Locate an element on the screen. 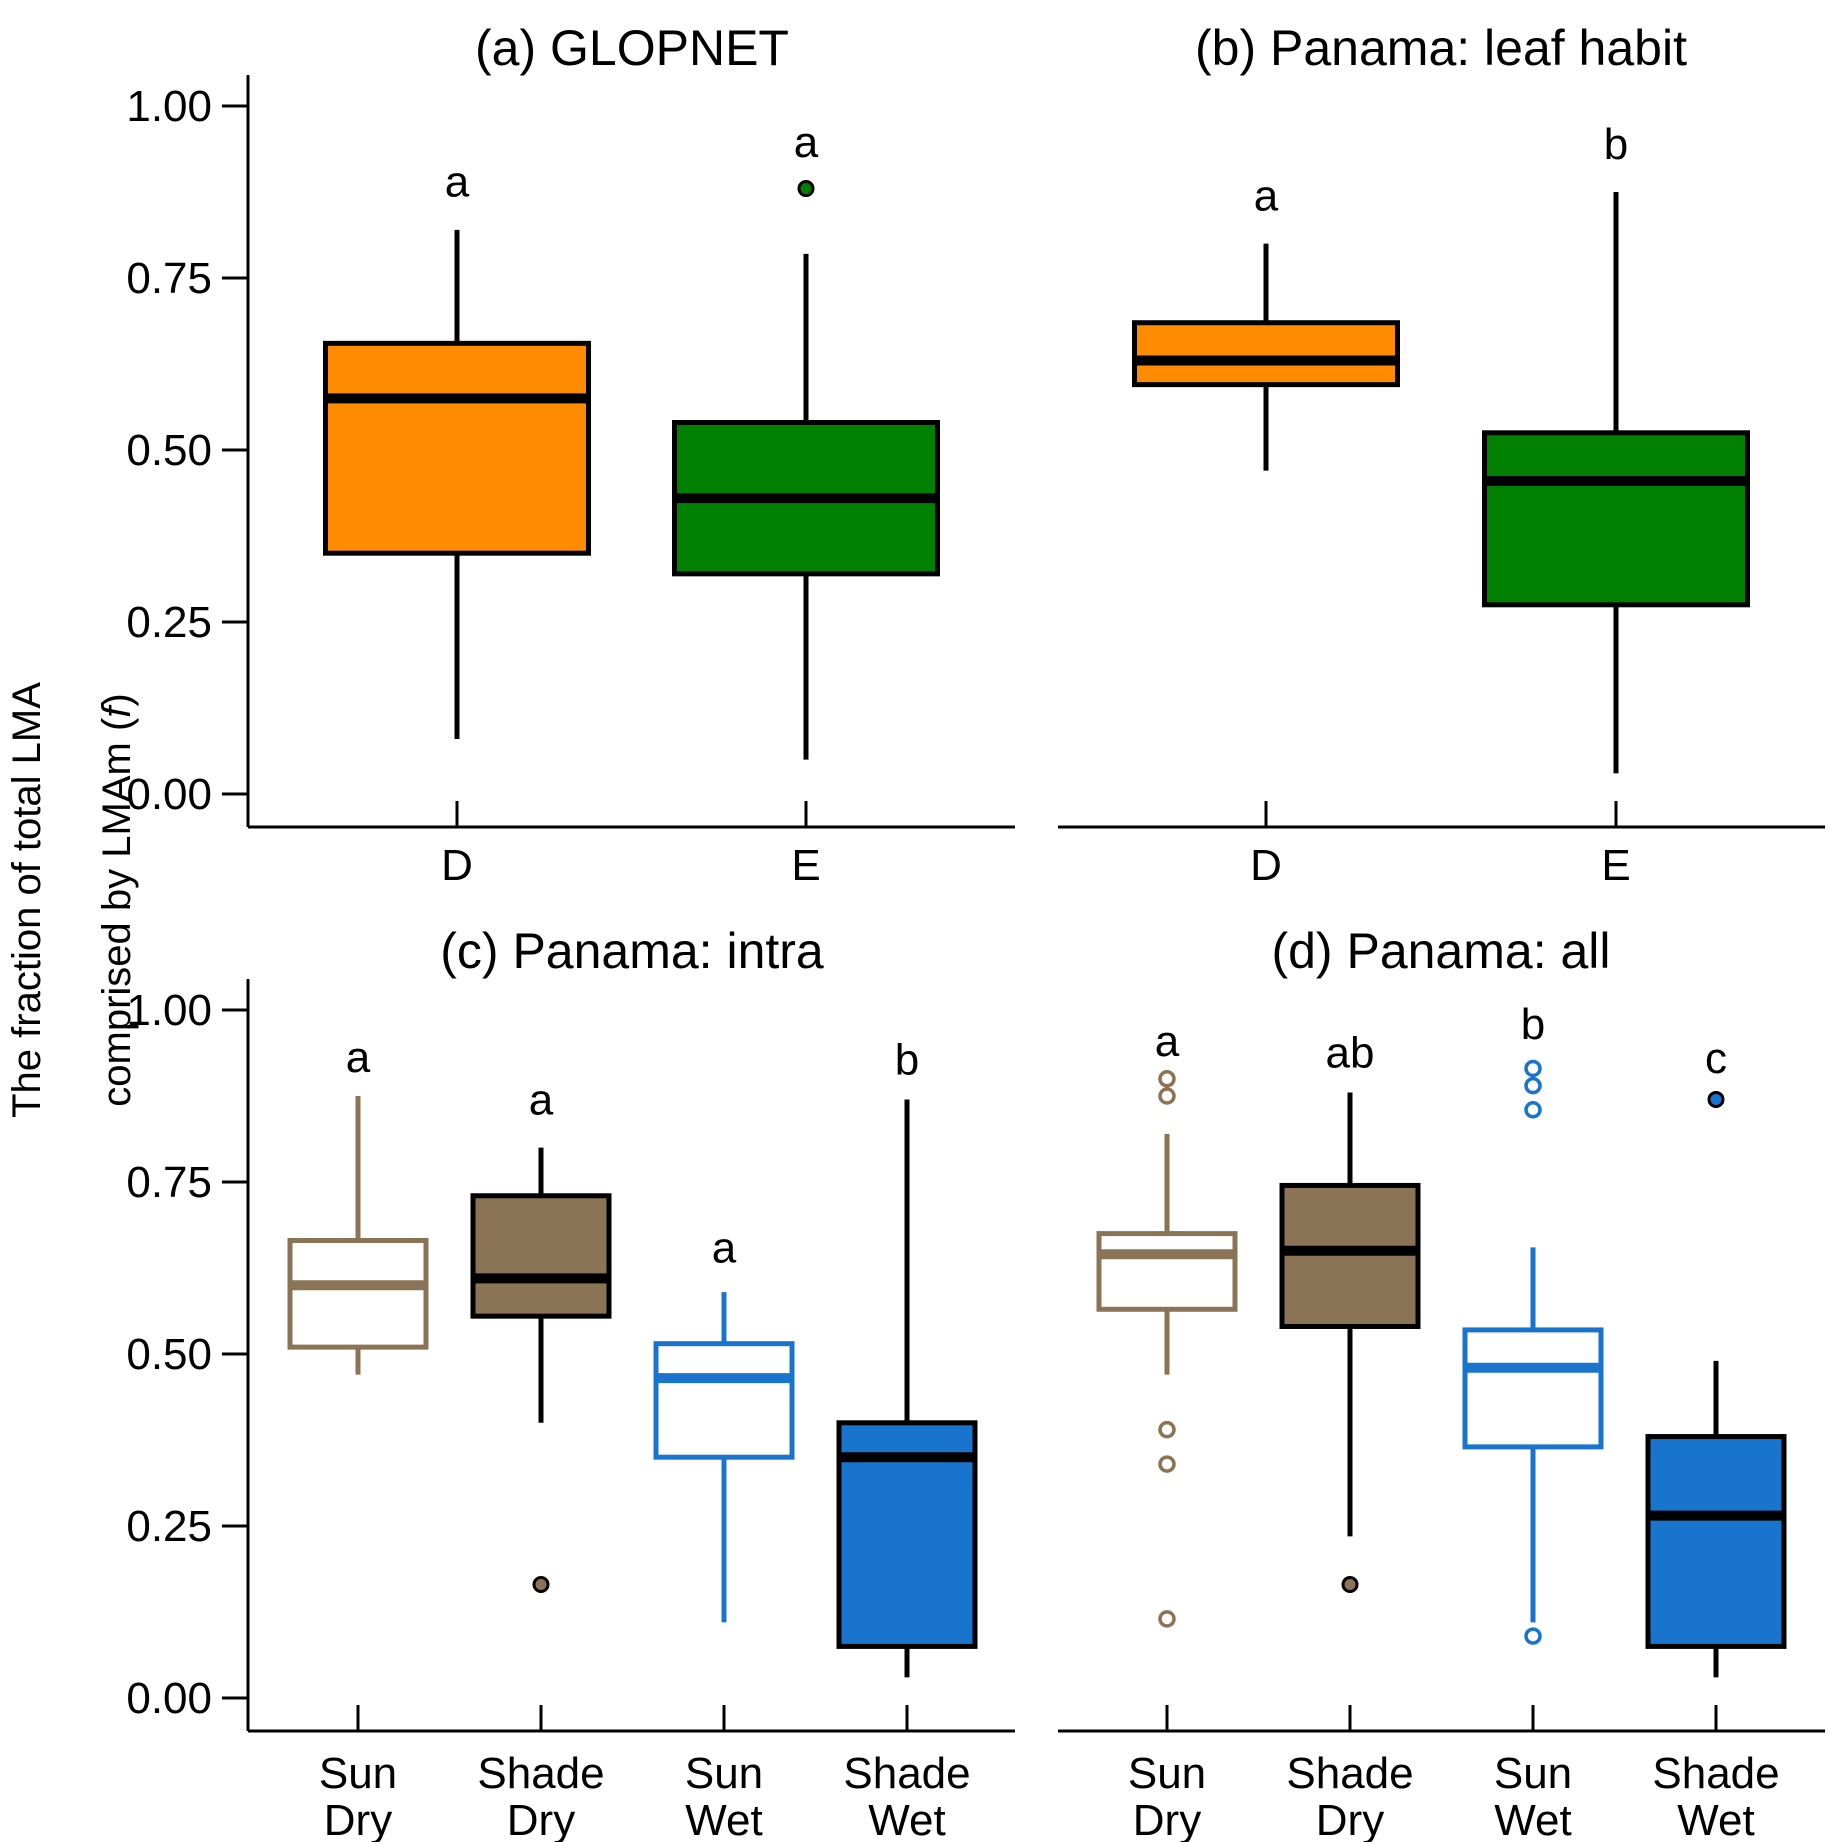  y-axis-label-line2: comprised by LMAm (f) is located at coordinates (117, 899).